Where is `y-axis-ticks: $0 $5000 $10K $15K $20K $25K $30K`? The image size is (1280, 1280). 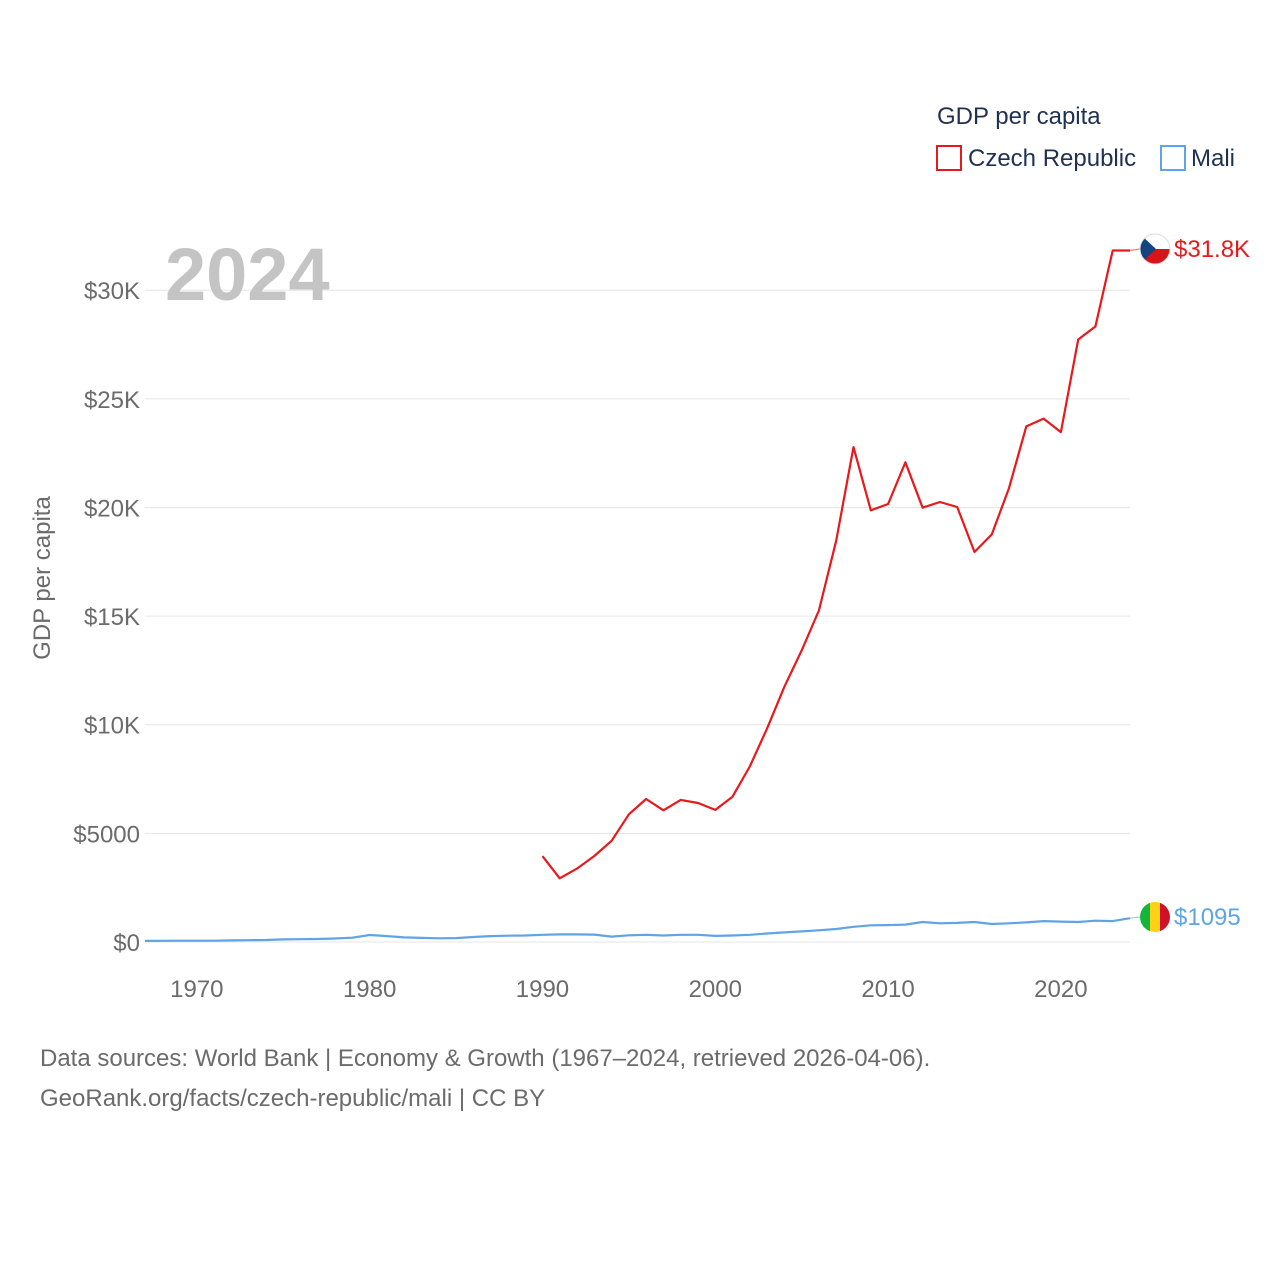 y-axis-ticks: $0 $5000 $10K $15K $20K $25K $30K is located at coordinates (106, 617).